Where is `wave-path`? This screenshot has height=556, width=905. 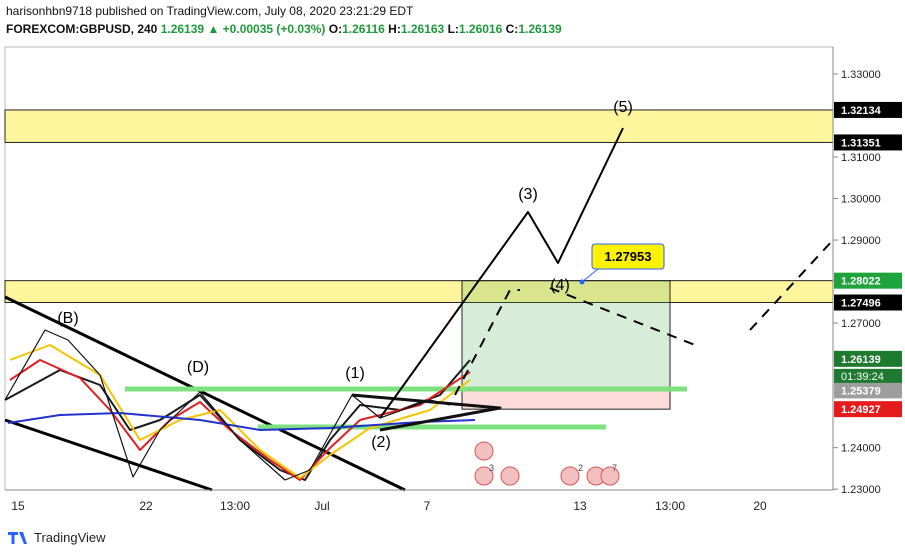
wave-path is located at coordinates (227, 405).